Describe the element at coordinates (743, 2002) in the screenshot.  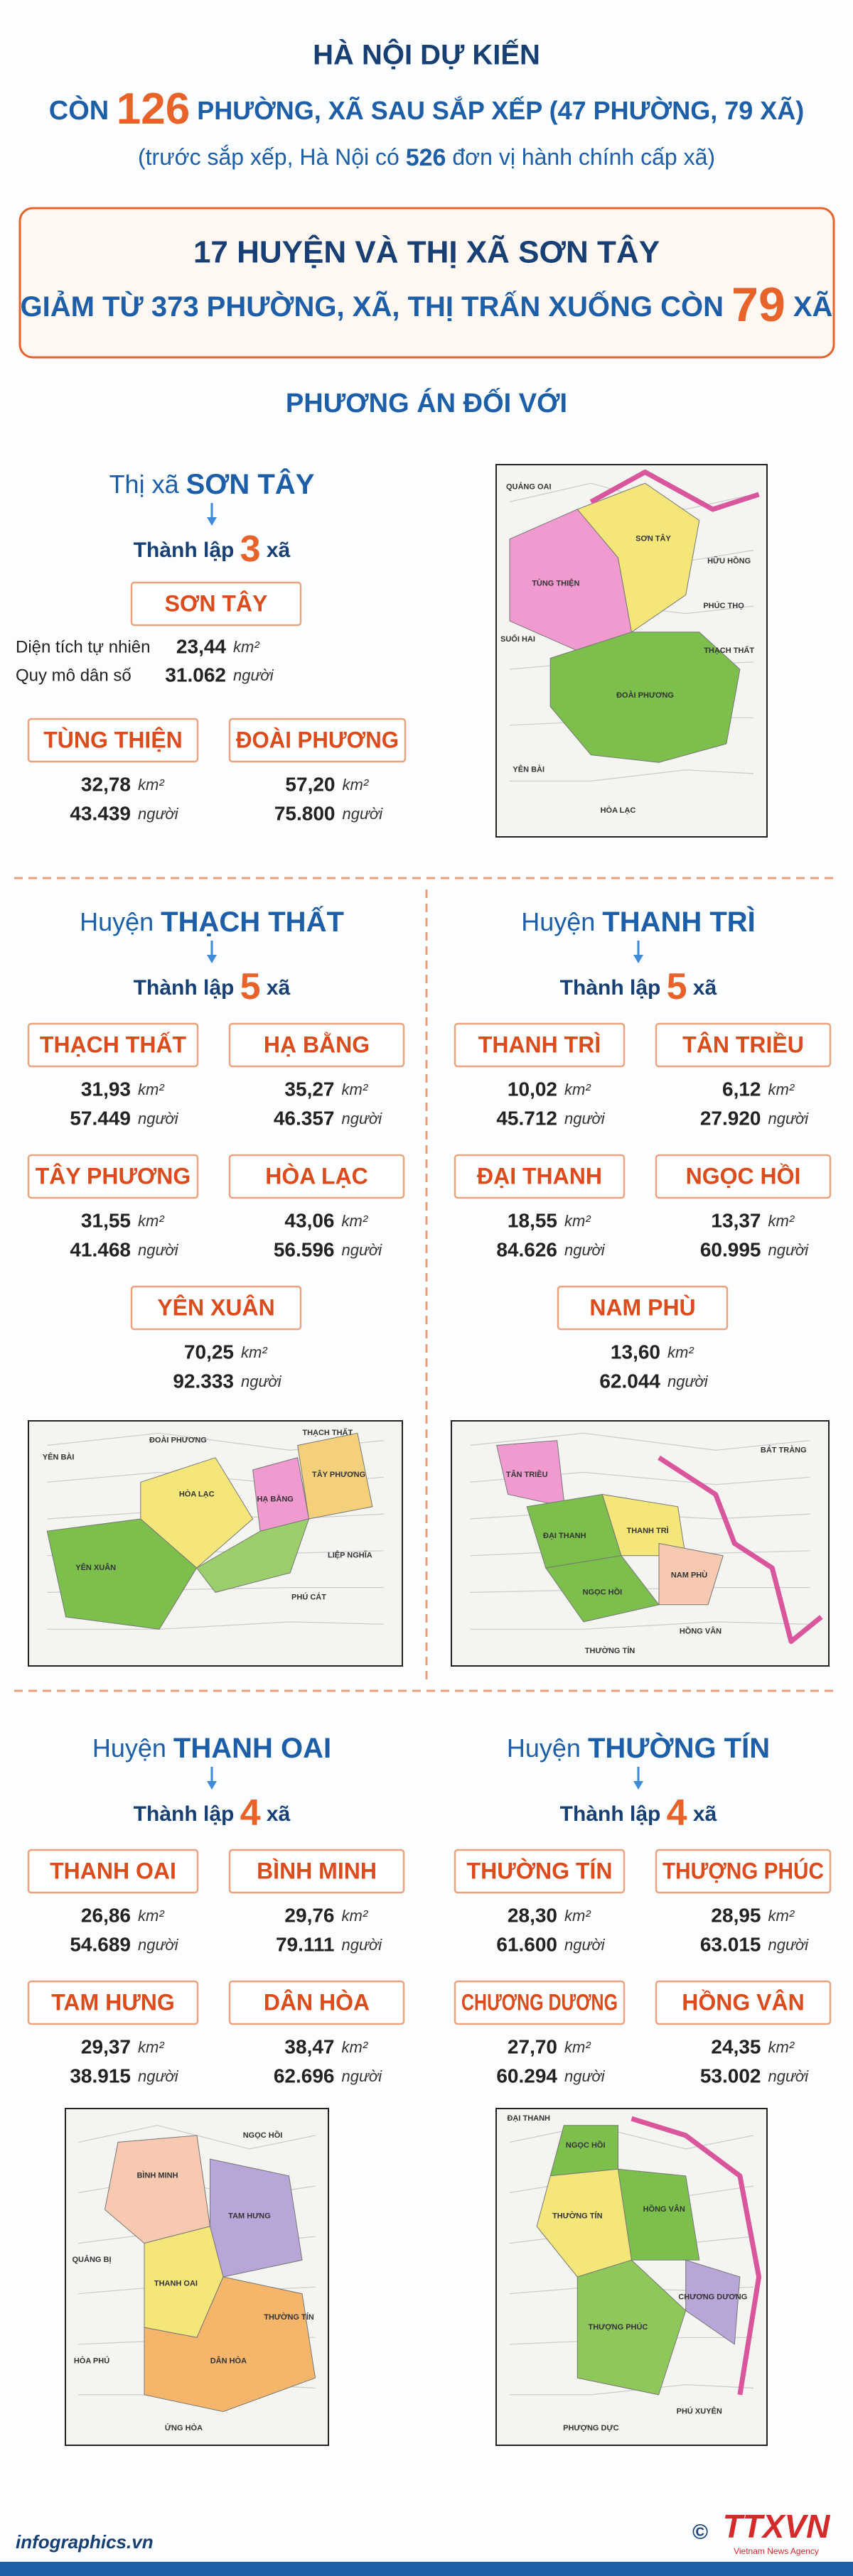
I see `commune-name: HỒNG VÂN` at that location.